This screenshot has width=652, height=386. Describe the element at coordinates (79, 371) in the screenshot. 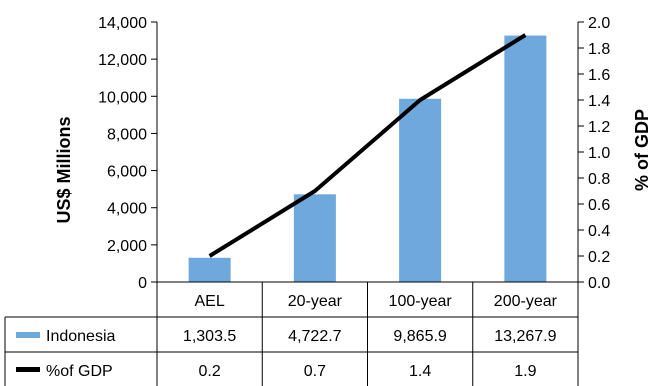

I see `legend-label-percent-of-gdp: %of GDP` at that location.